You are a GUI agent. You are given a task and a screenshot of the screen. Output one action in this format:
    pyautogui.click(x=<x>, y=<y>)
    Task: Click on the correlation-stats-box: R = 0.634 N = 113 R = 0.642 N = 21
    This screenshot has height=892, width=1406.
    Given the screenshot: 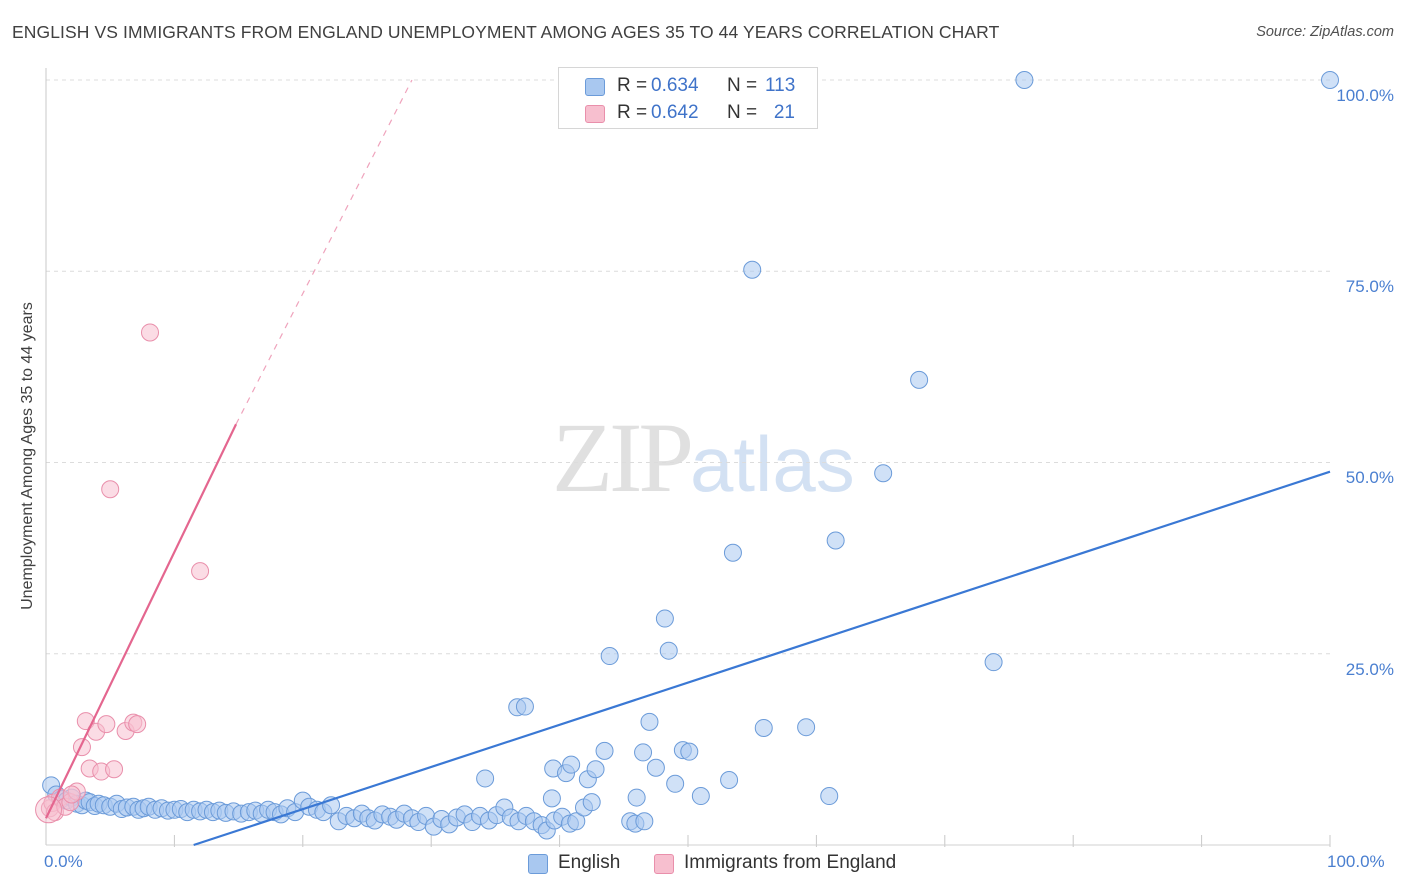 What is the action you would take?
    pyautogui.click(x=688, y=98)
    